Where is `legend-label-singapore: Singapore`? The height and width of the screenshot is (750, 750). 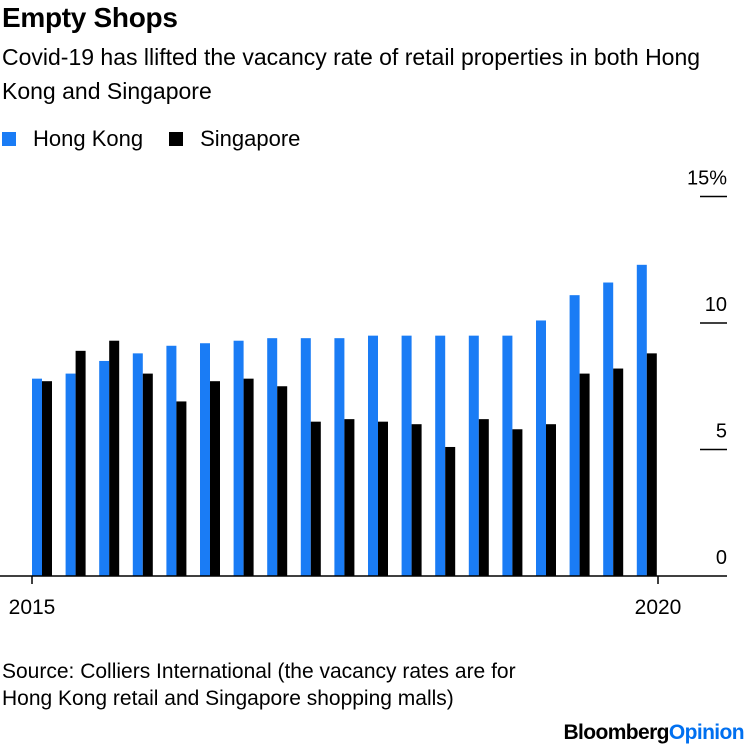 legend-label-singapore: Singapore is located at coordinates (250, 138).